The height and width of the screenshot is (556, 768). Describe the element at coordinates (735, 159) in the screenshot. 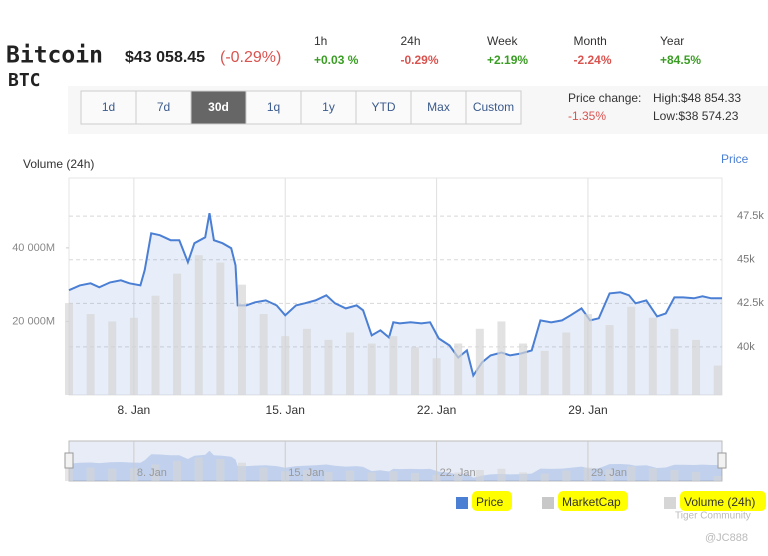

I see `price-toggle: Price` at that location.